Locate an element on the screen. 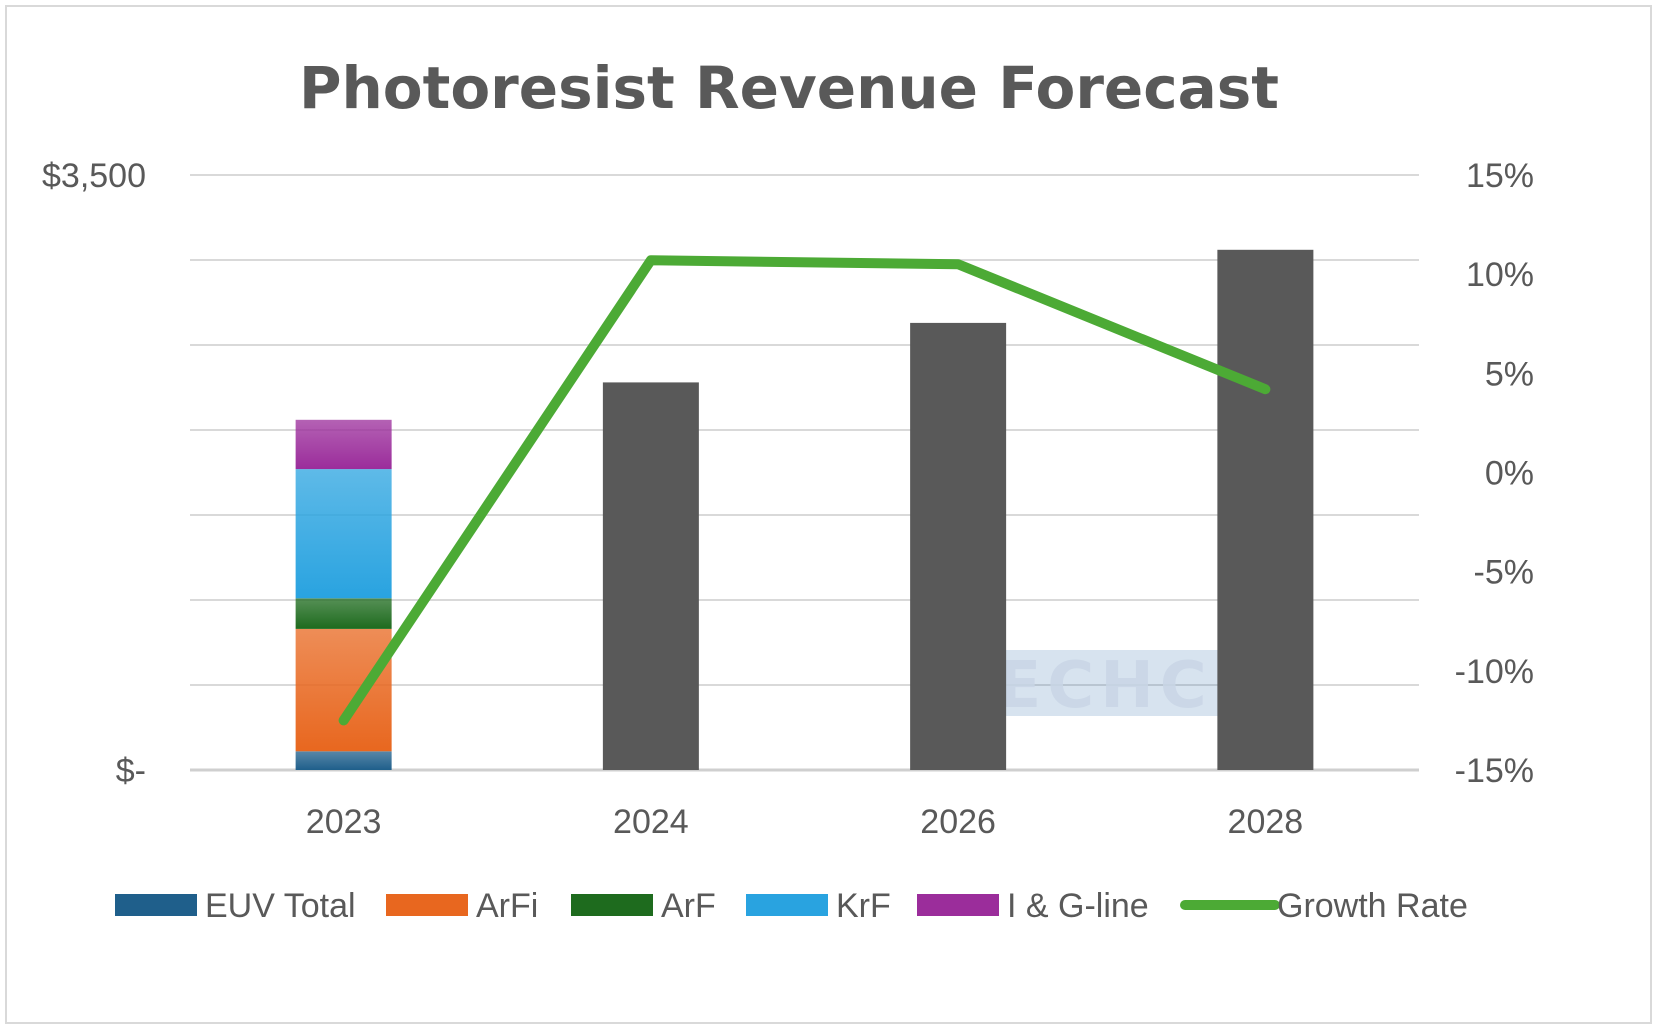  y-right-tick-label: -15% is located at coordinates (1494, 771).